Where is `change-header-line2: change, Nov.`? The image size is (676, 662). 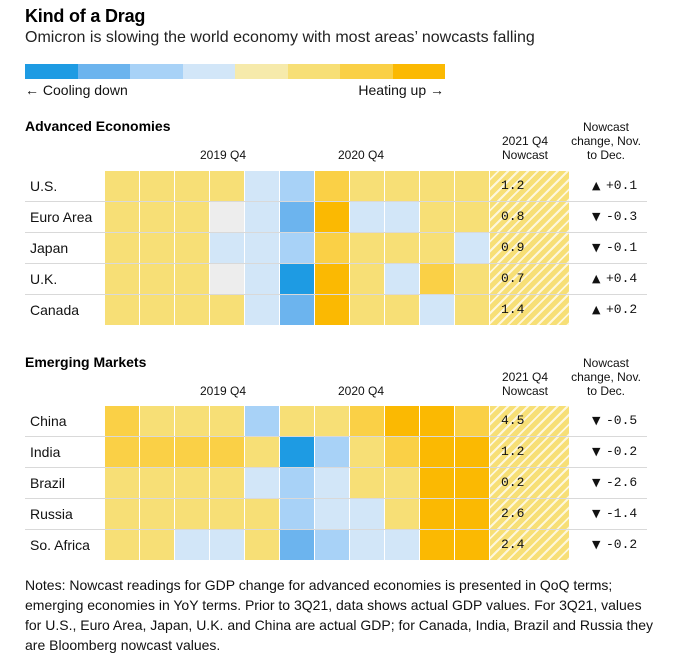
change-header-line2: change, Nov. is located at coordinates (606, 141).